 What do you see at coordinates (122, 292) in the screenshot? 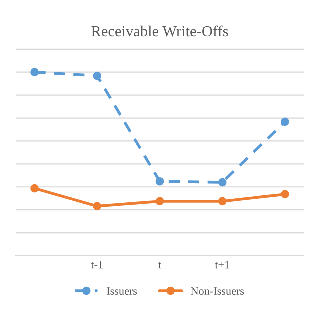
I see `legend-label: Issuers` at bounding box center [122, 292].